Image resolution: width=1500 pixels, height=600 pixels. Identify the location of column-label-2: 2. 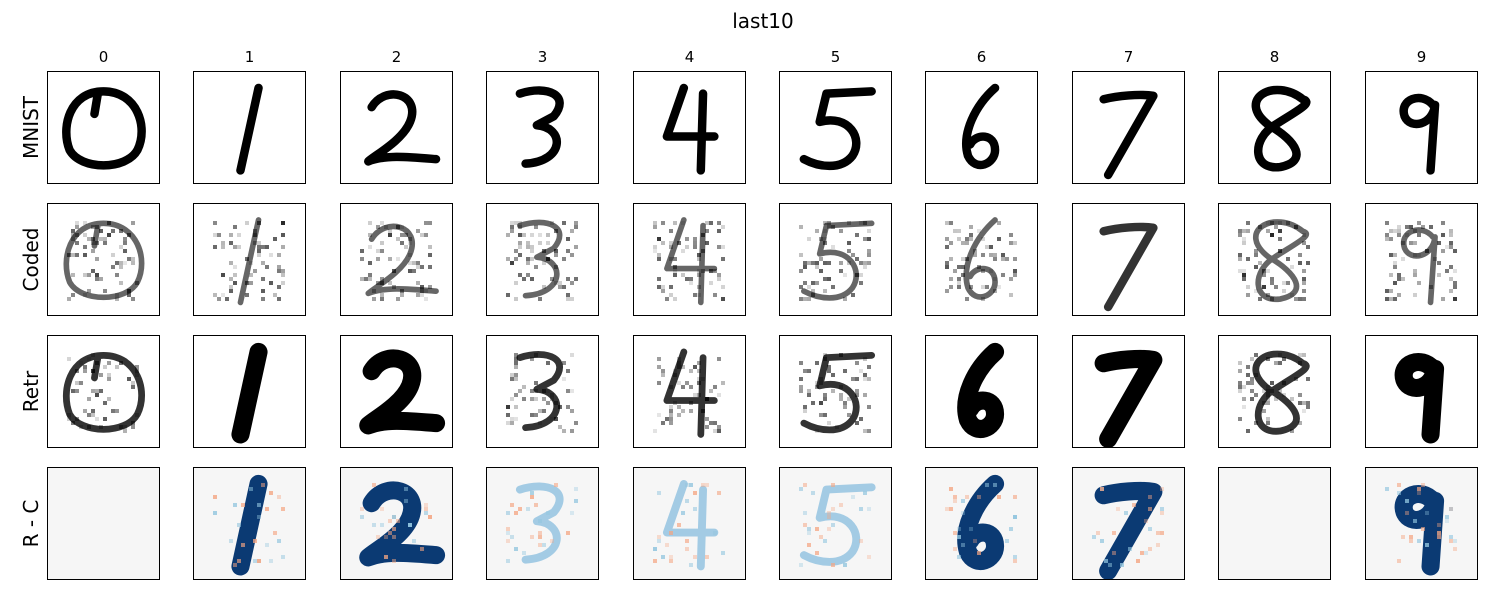
(397, 57).